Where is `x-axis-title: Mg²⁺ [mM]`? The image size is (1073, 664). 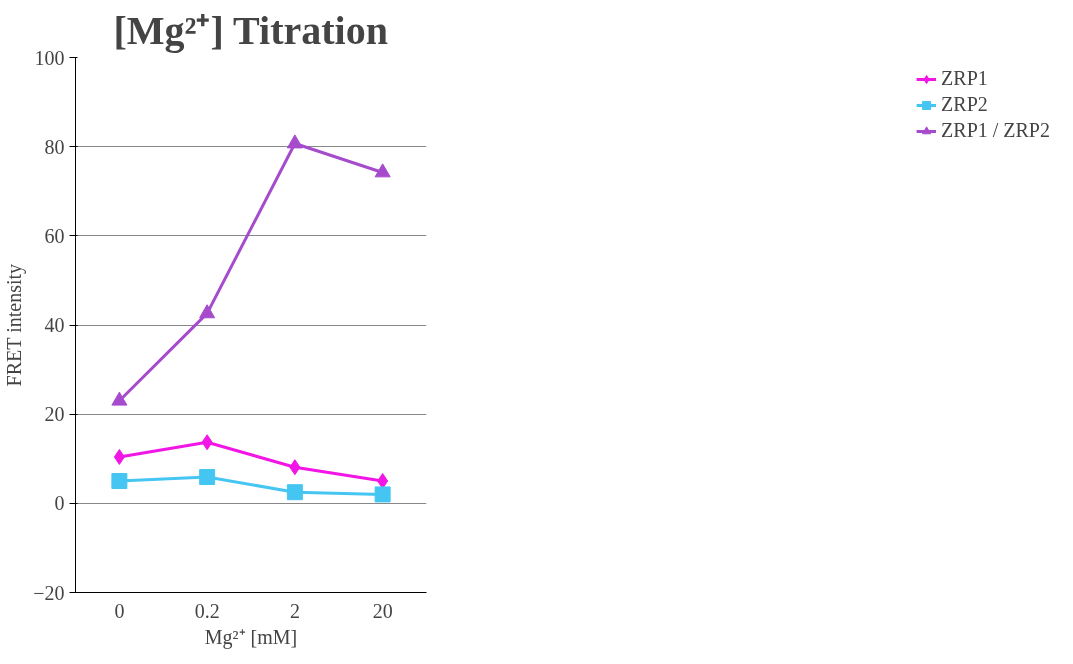
x-axis-title: Mg²⁺ [mM] is located at coordinates (251, 637).